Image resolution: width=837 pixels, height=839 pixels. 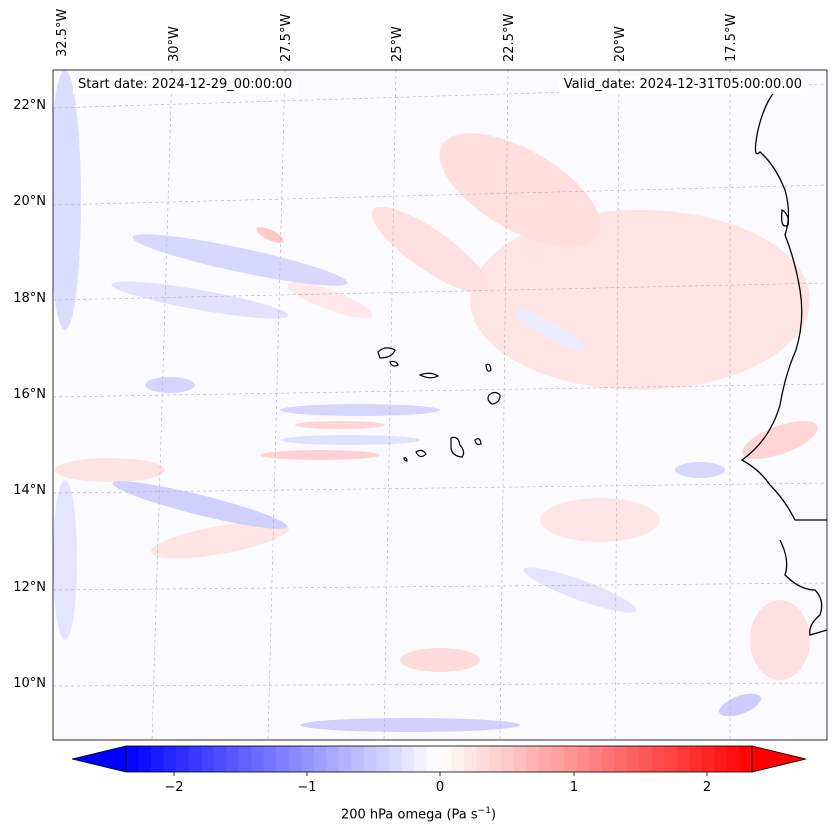 I want to click on lon-tick-label: 32.5°W, so click(x=62, y=32).